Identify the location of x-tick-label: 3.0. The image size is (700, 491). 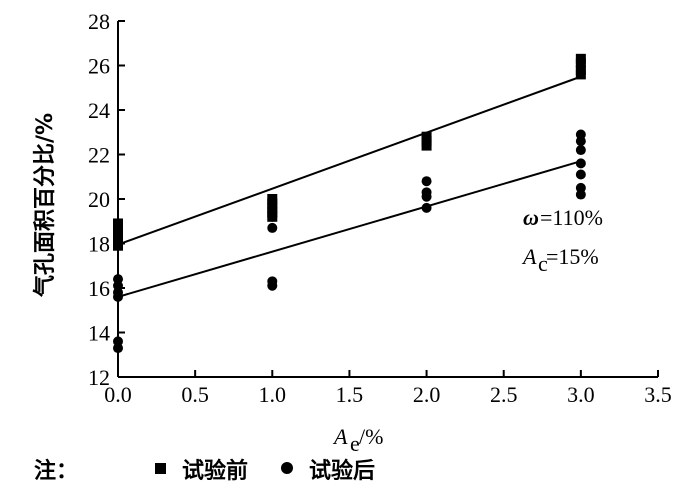
(581, 394).